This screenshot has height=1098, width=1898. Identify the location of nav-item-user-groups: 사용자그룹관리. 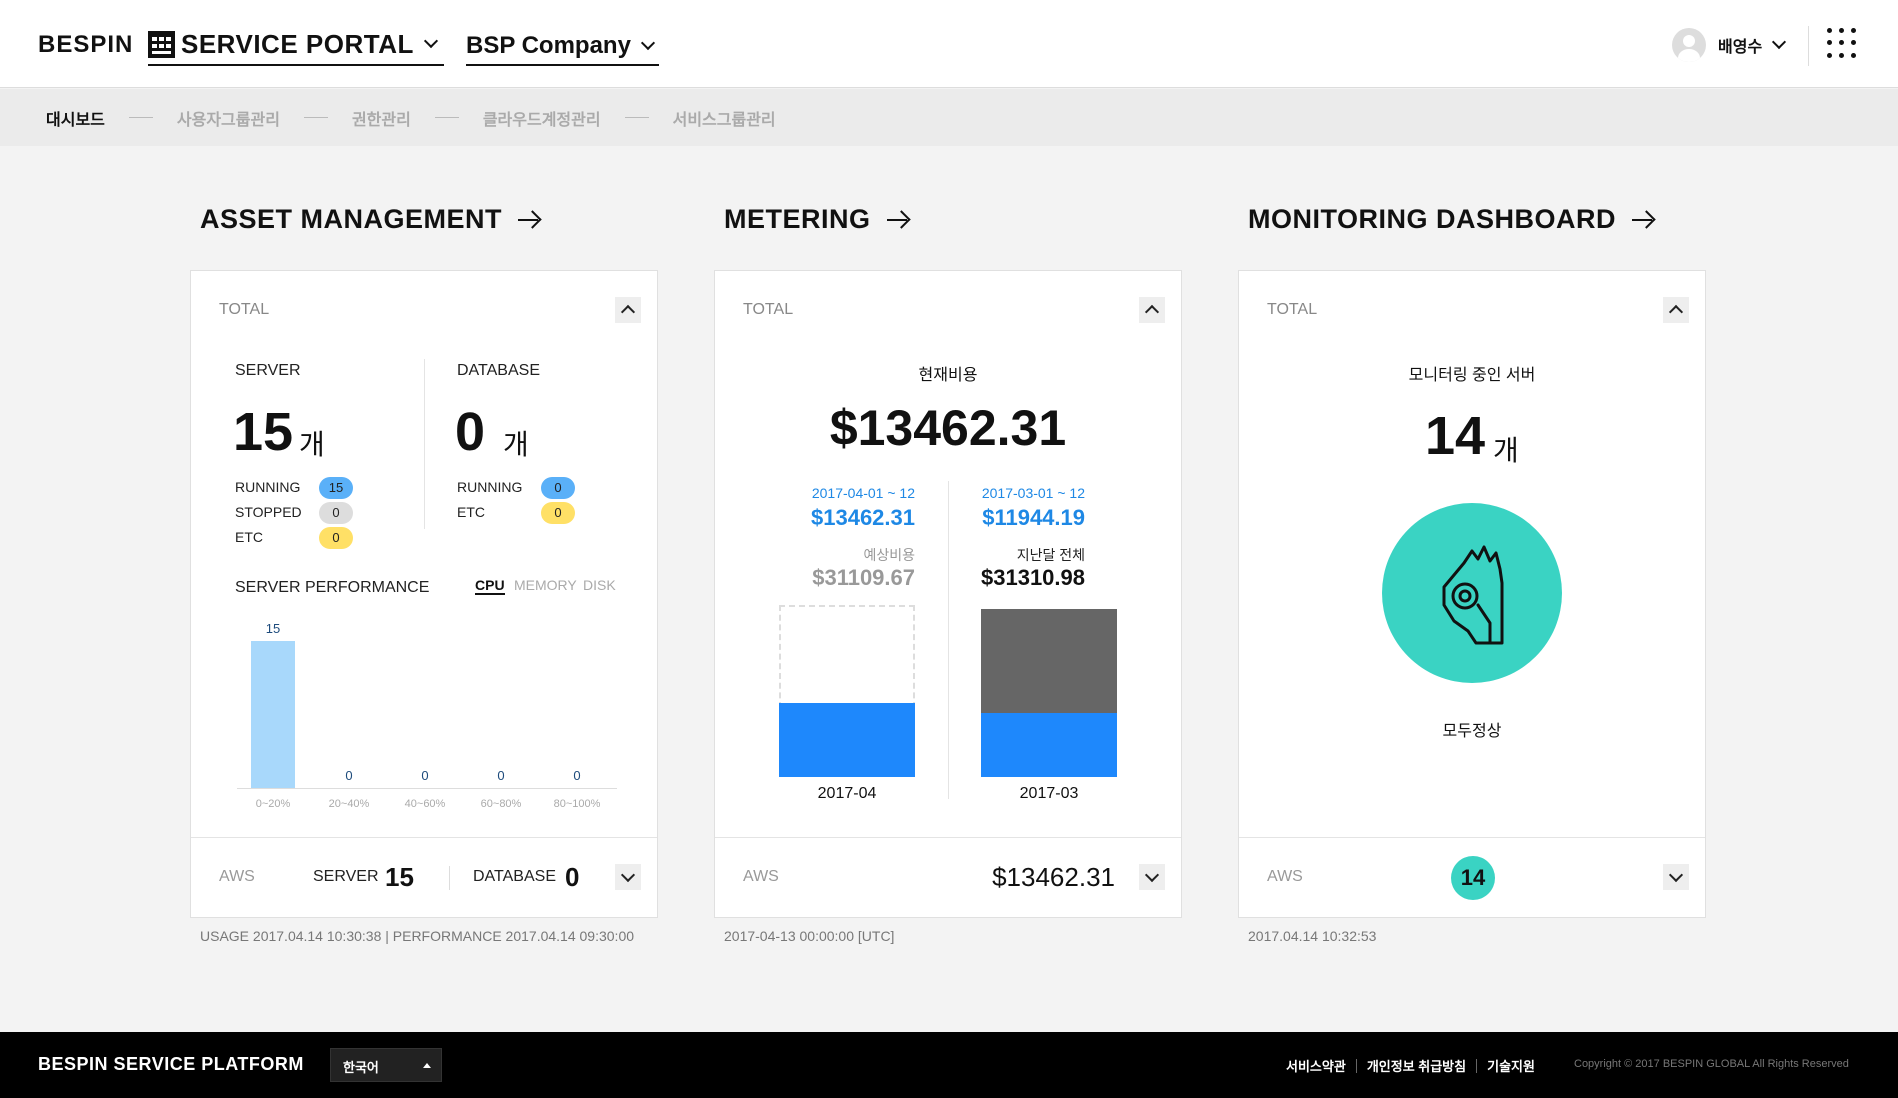
(228, 120).